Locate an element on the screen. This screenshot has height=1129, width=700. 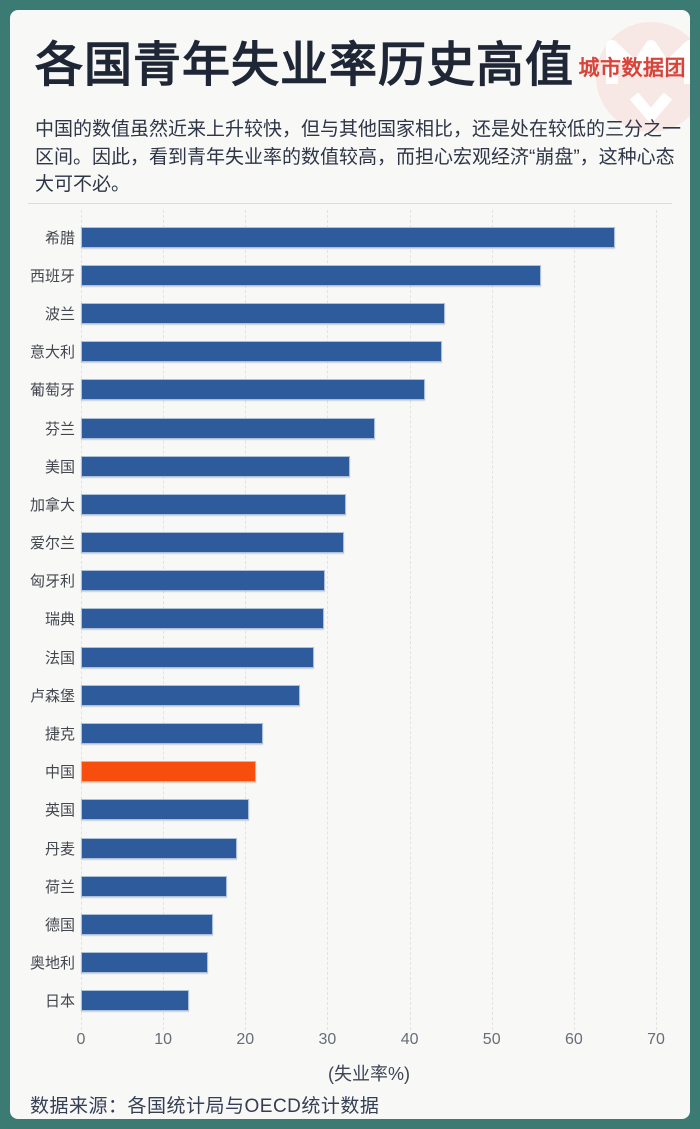
country-label: 西班牙 is located at coordinates (53, 276).